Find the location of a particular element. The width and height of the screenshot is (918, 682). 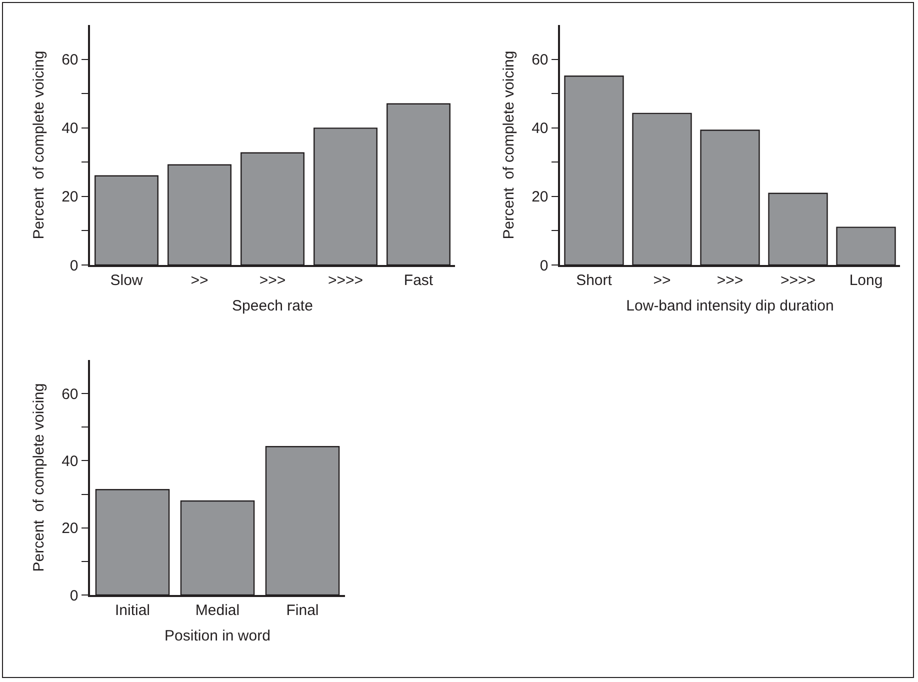

x-axis-title: Position in word is located at coordinates (217, 635).